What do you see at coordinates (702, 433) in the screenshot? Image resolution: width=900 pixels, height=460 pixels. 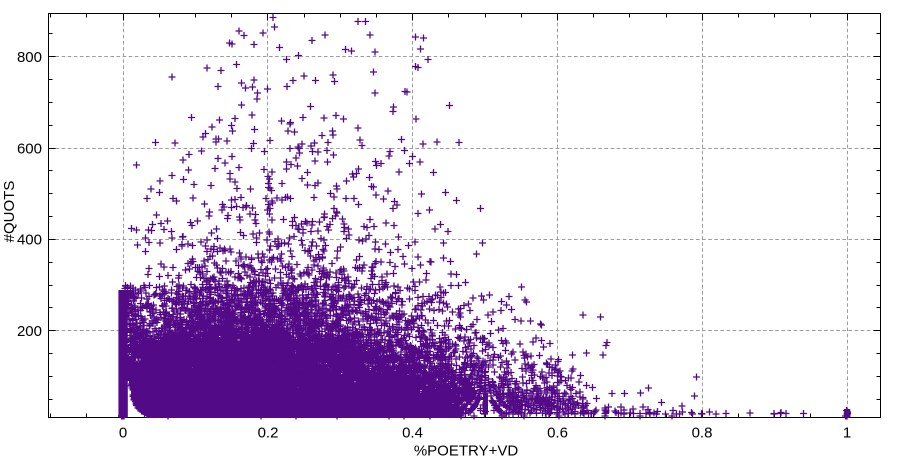 I see `svg-text: 0.8` at bounding box center [702, 433].